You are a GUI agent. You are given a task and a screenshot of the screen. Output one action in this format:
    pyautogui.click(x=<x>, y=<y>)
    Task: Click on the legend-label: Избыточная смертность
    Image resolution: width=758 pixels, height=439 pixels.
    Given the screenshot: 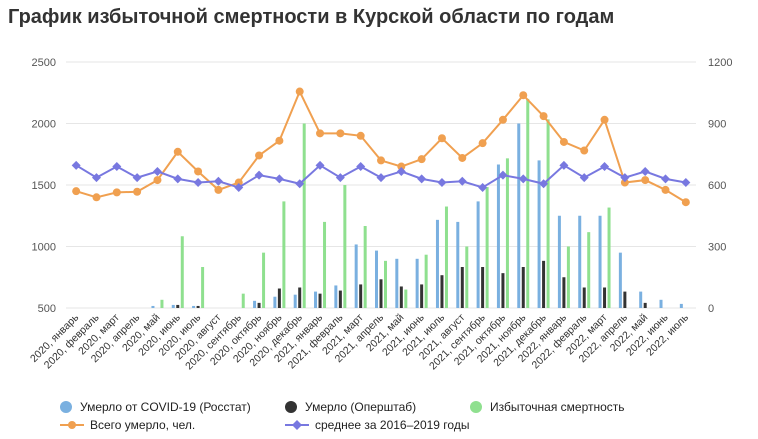 What is the action you would take?
    pyautogui.click(x=557, y=407)
    